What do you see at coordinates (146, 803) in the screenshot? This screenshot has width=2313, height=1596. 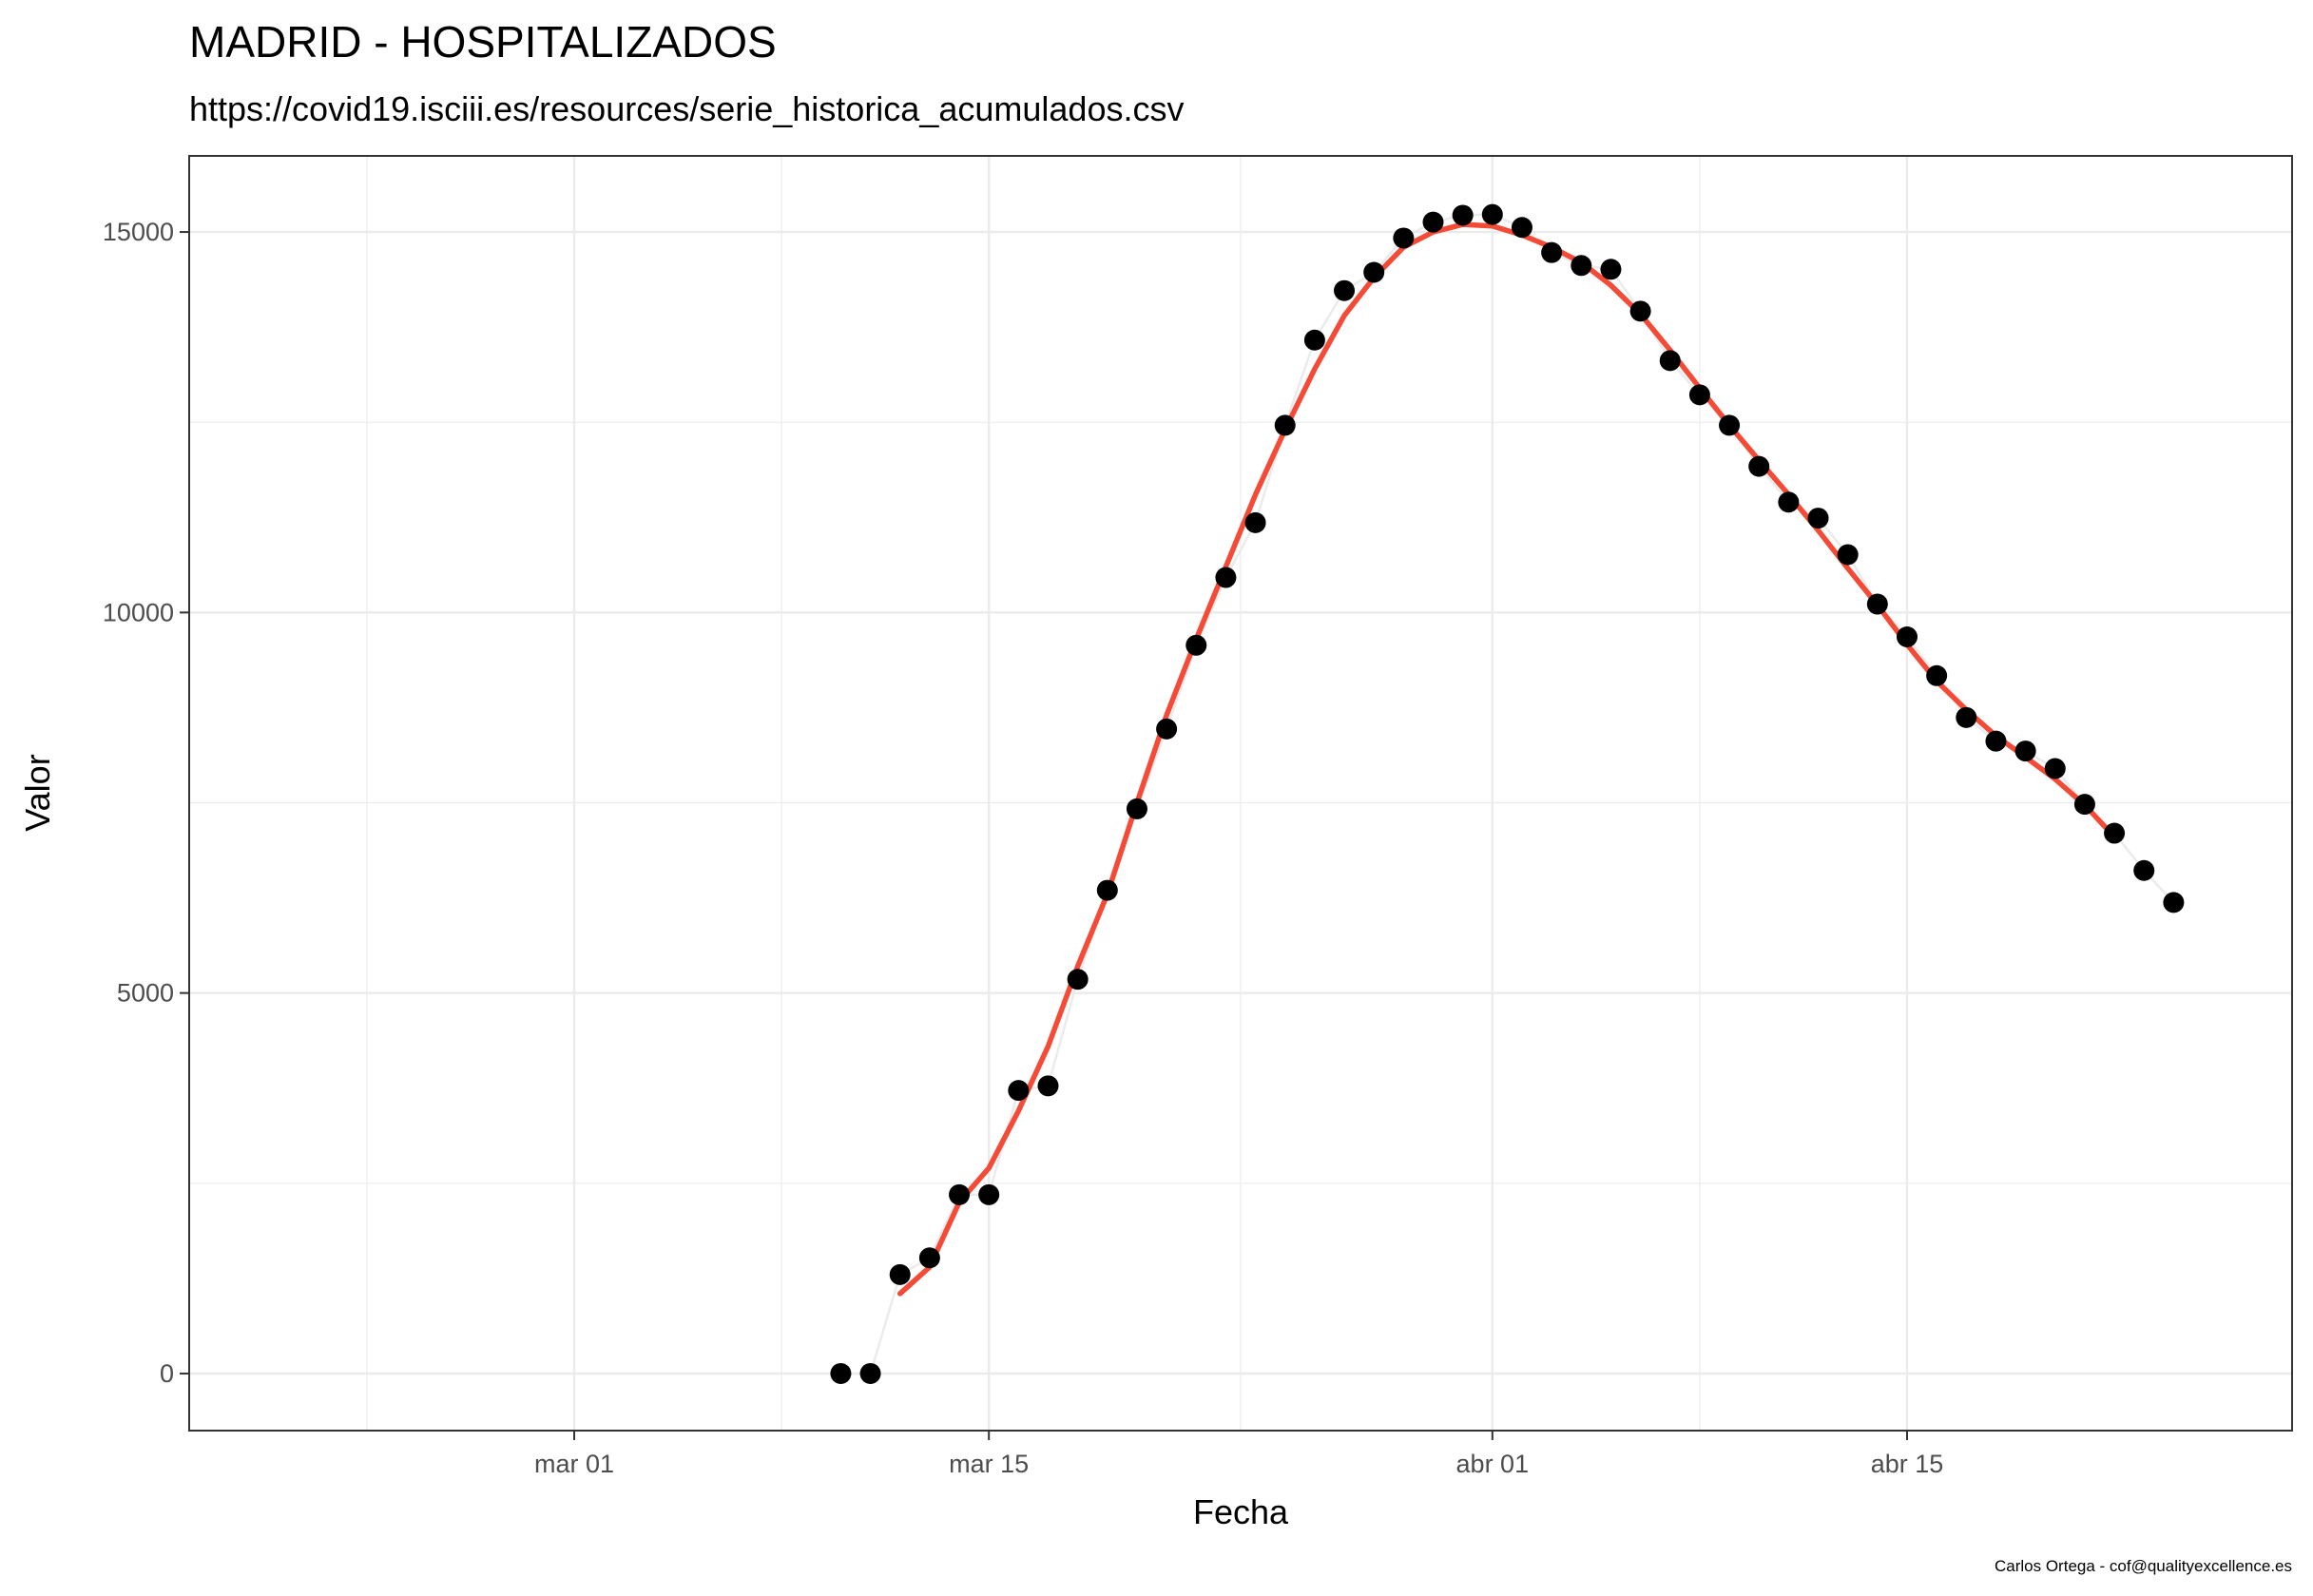 I see `y-axis-ticks: 0 5000 10000 15000` at bounding box center [146, 803].